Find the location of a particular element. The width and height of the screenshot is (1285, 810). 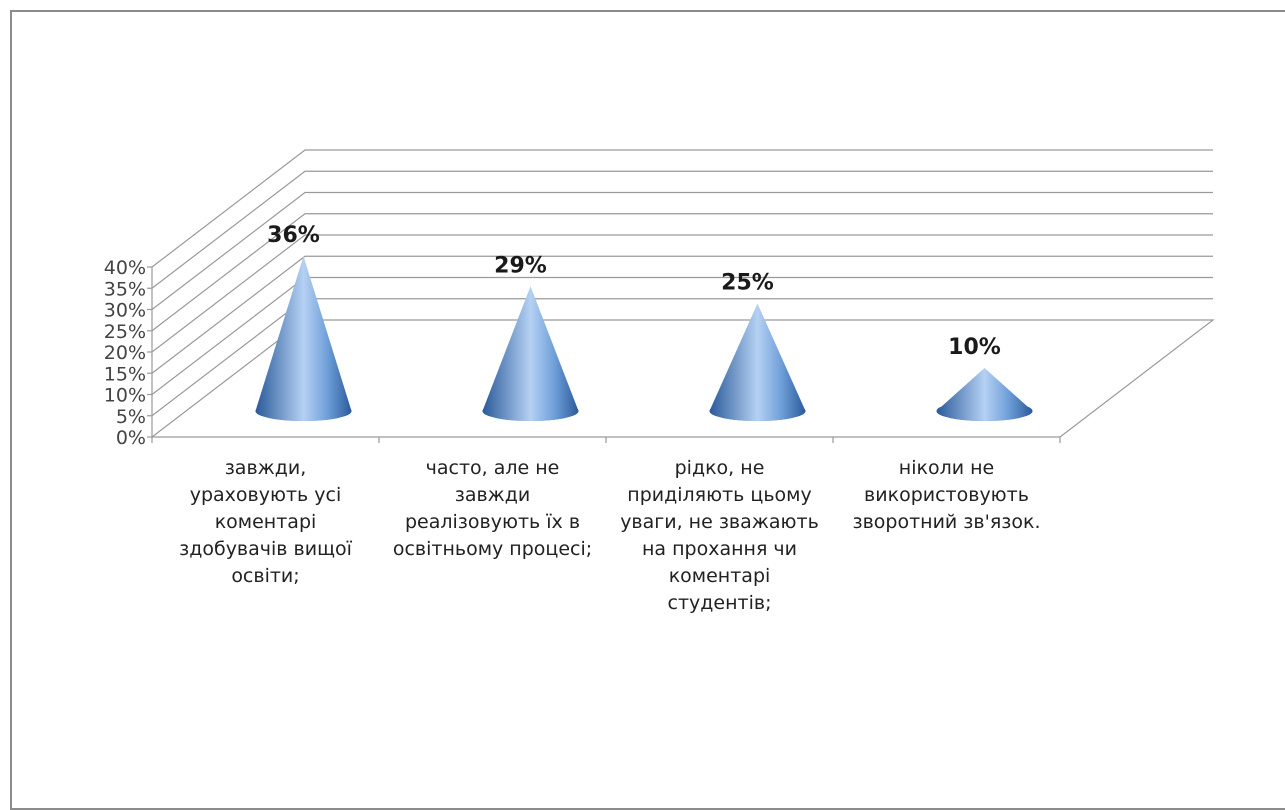

cones is located at coordinates (644, 339).